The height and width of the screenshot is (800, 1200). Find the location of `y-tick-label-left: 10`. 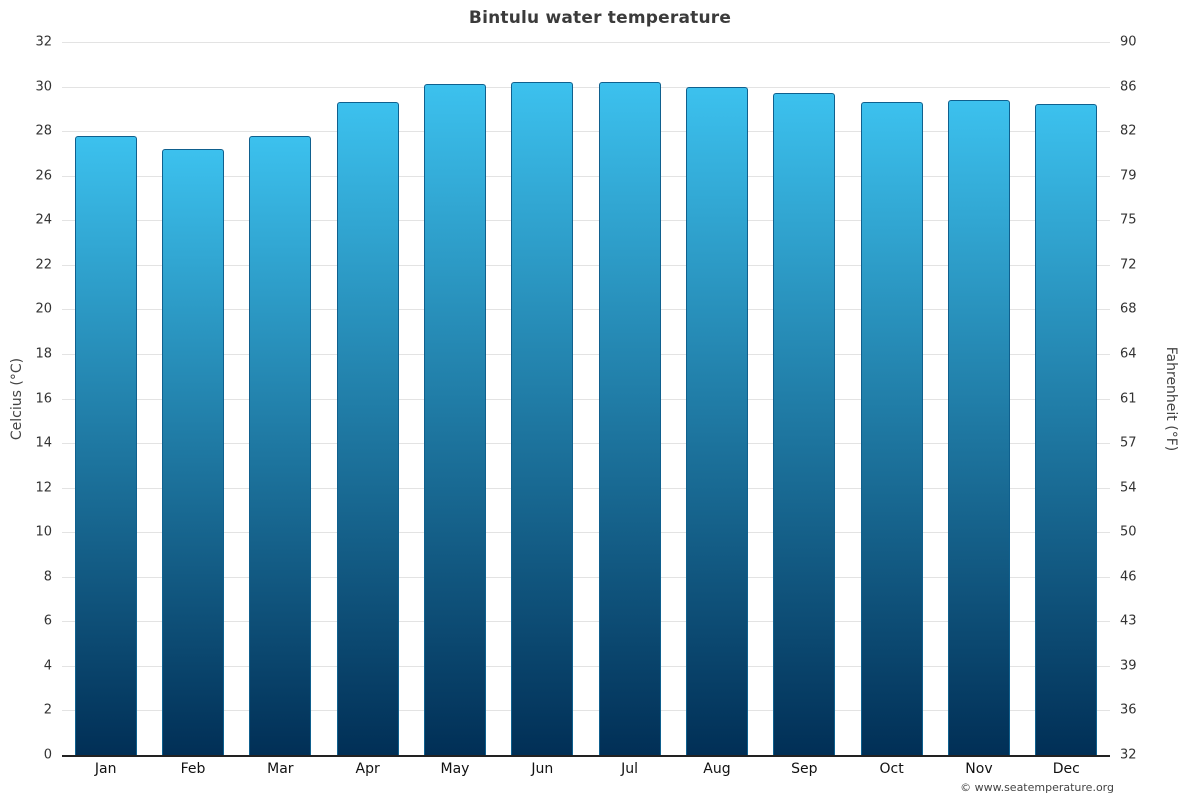

y-tick-label-left: 10 is located at coordinates (43, 532).